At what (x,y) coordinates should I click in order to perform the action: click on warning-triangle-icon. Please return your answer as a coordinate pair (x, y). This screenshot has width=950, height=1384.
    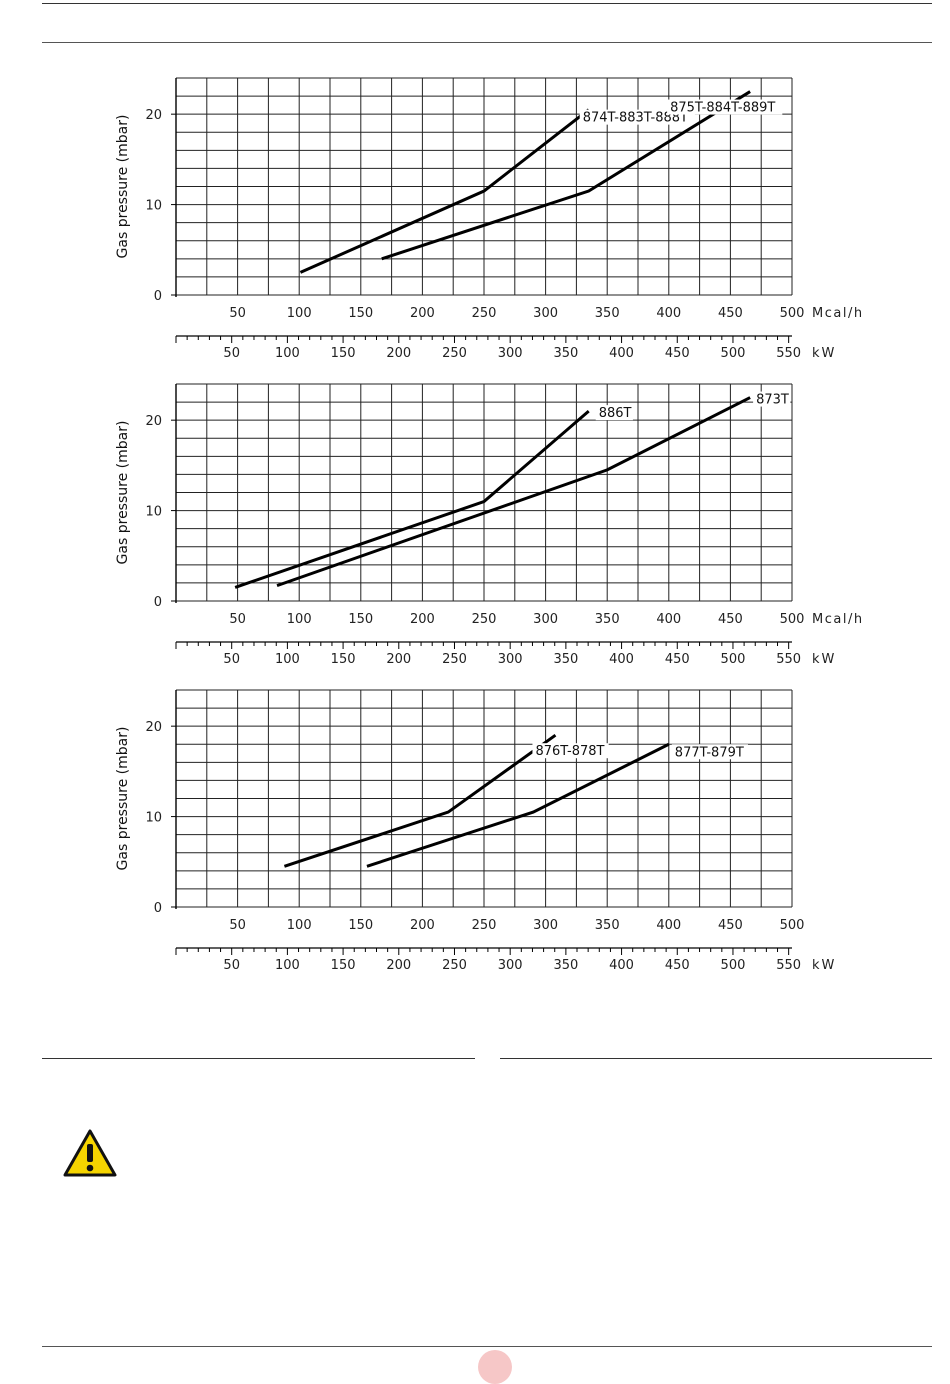
    Looking at the image, I should click on (90, 1153).